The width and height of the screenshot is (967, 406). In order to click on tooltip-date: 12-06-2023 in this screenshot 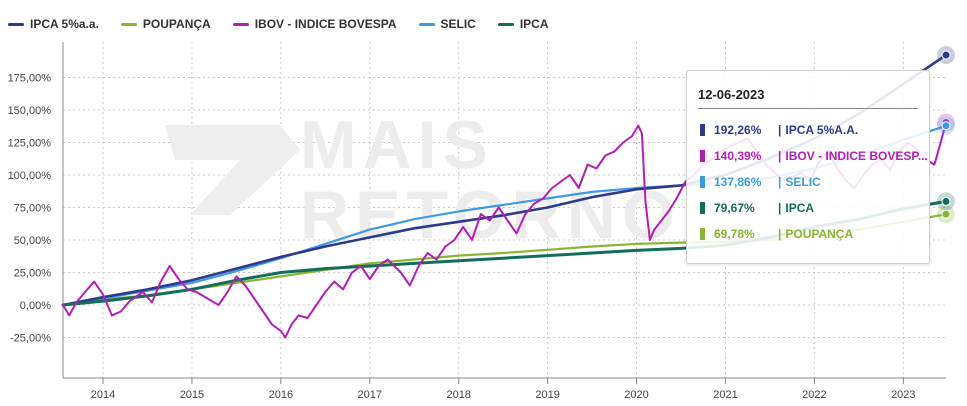, I will do `click(731, 94)`.